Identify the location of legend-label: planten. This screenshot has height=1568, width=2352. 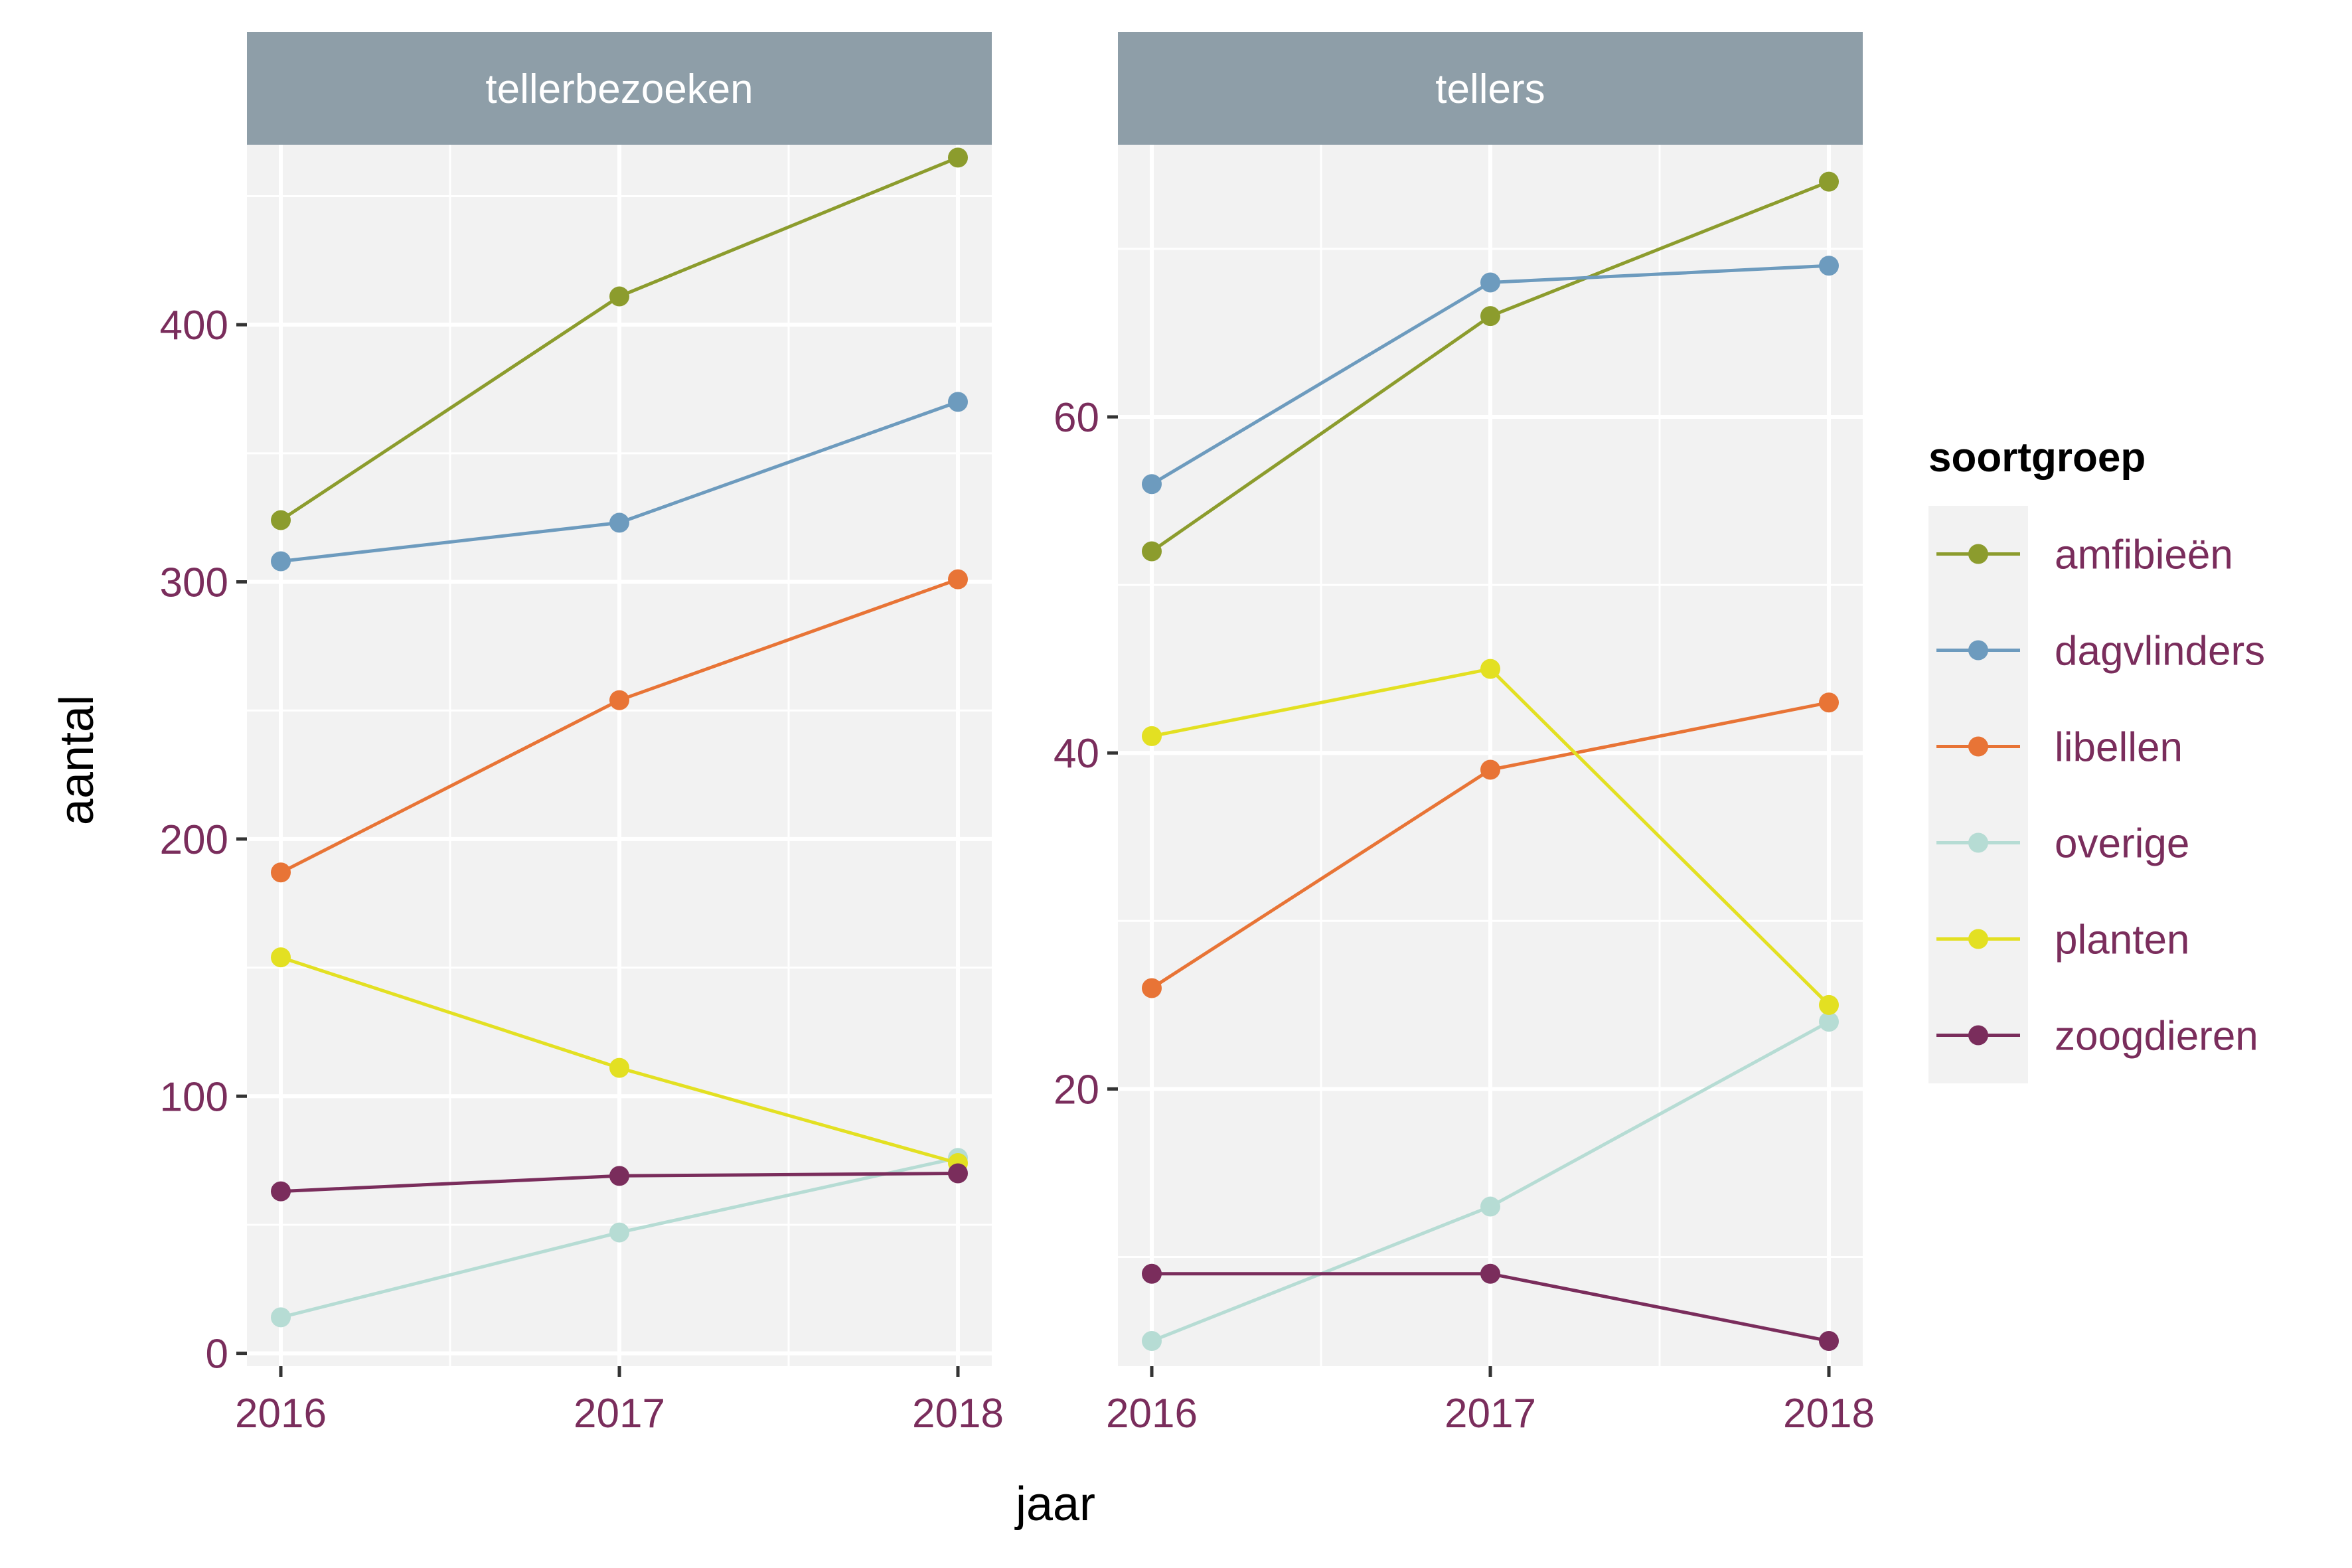
(2122, 940).